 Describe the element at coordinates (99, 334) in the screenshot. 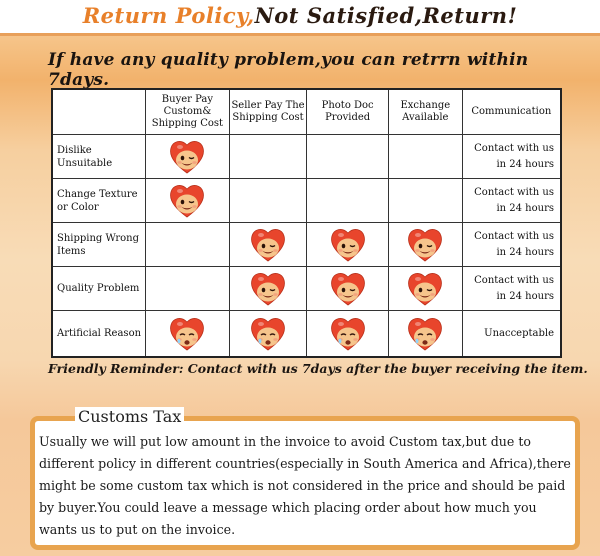

I see `row-label: Artificial Reason` at that location.